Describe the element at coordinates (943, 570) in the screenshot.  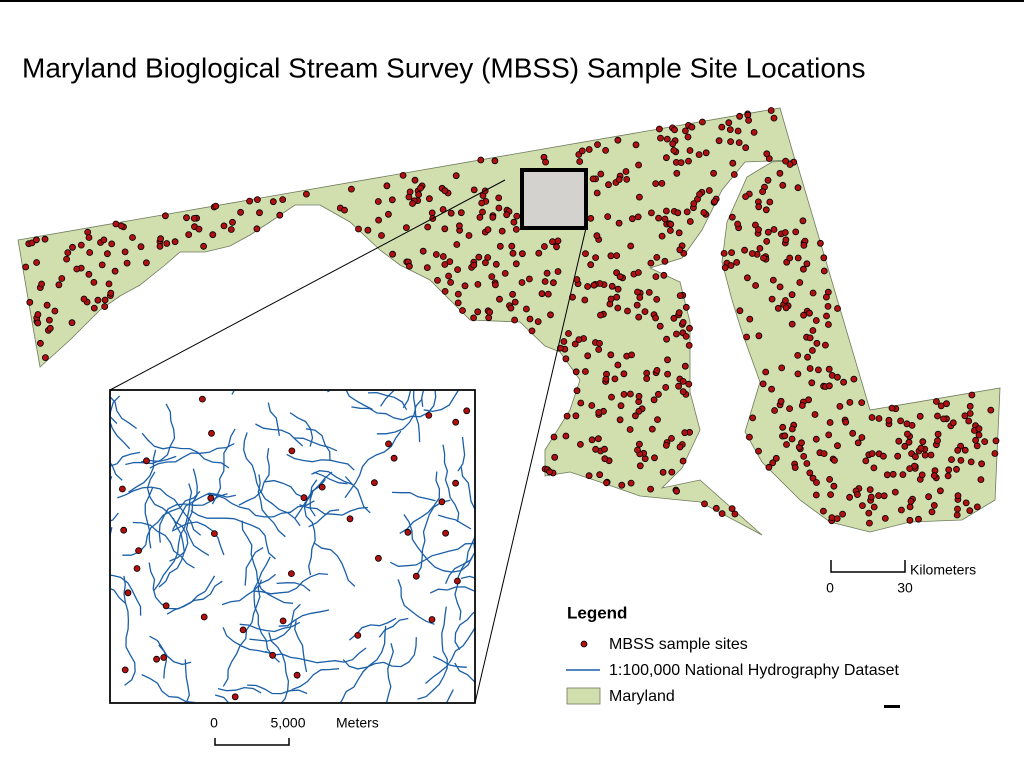
I see `scale-unit: Kilometers` at that location.